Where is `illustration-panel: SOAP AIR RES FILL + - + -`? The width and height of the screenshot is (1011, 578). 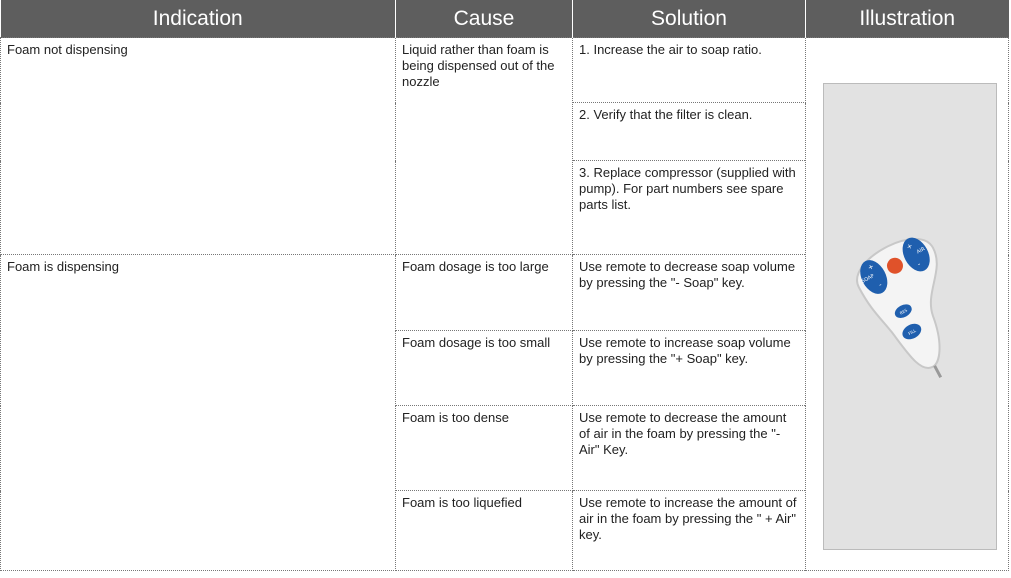
illustration-panel: SOAP AIR RES FILL + - + - is located at coordinates (910, 316).